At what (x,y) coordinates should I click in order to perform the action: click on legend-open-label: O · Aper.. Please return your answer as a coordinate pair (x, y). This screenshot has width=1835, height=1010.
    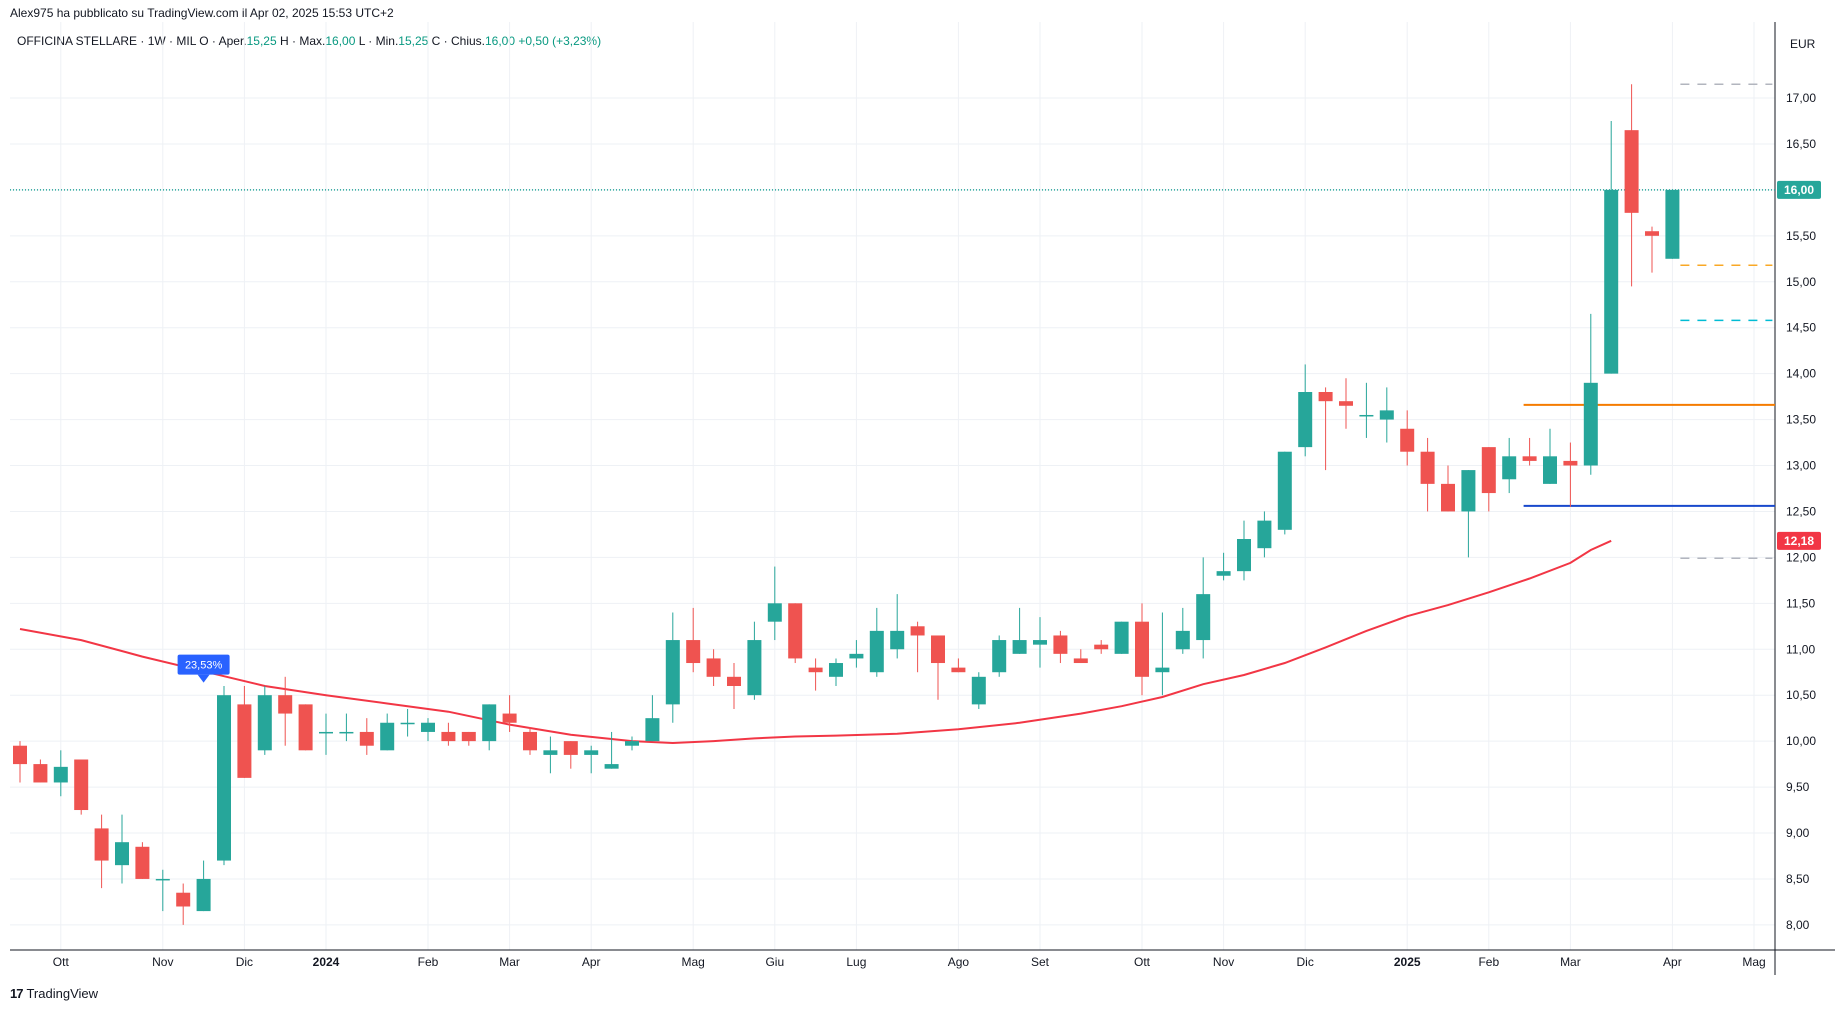
    Looking at the image, I should click on (223, 41).